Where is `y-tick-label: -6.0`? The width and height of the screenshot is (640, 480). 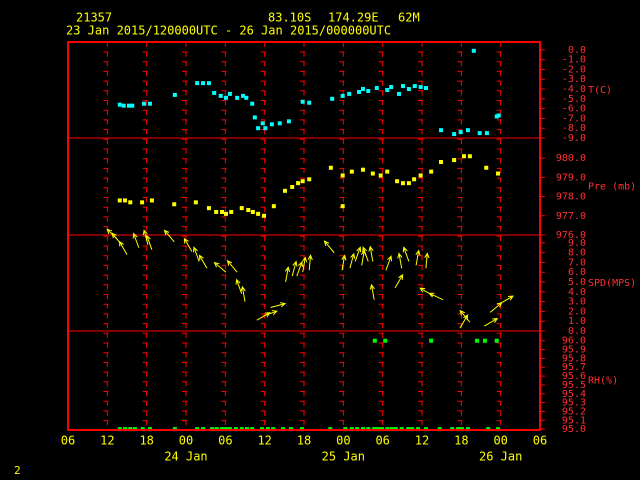
y-tick-label: -6.0 is located at coordinates (574, 109).